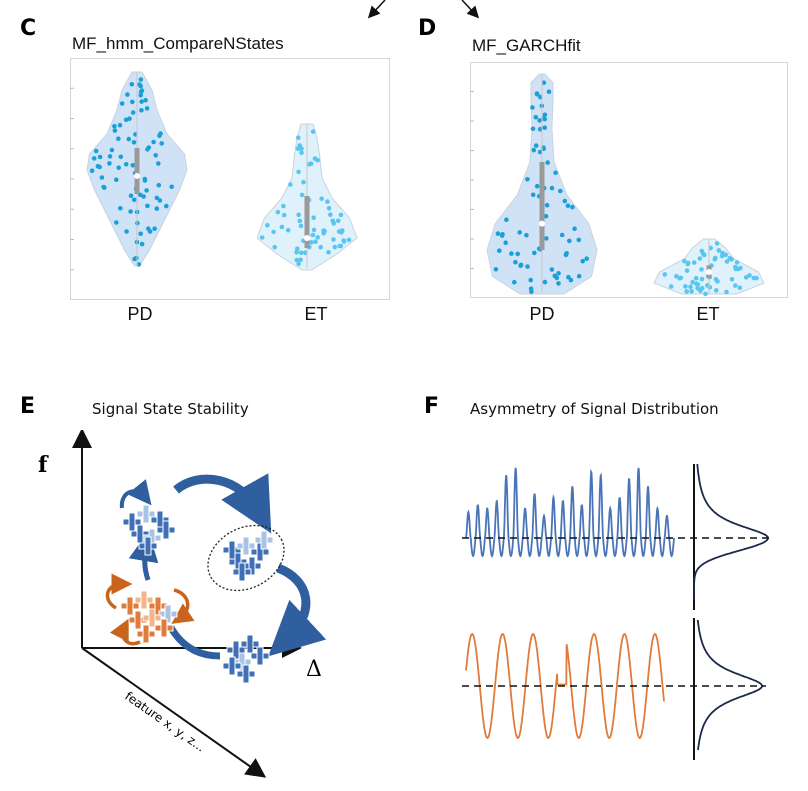 This screenshot has height=791, width=808. What do you see at coordinates (246, 558) in the screenshot?
I see `stable-state-ellipse` at bounding box center [246, 558].